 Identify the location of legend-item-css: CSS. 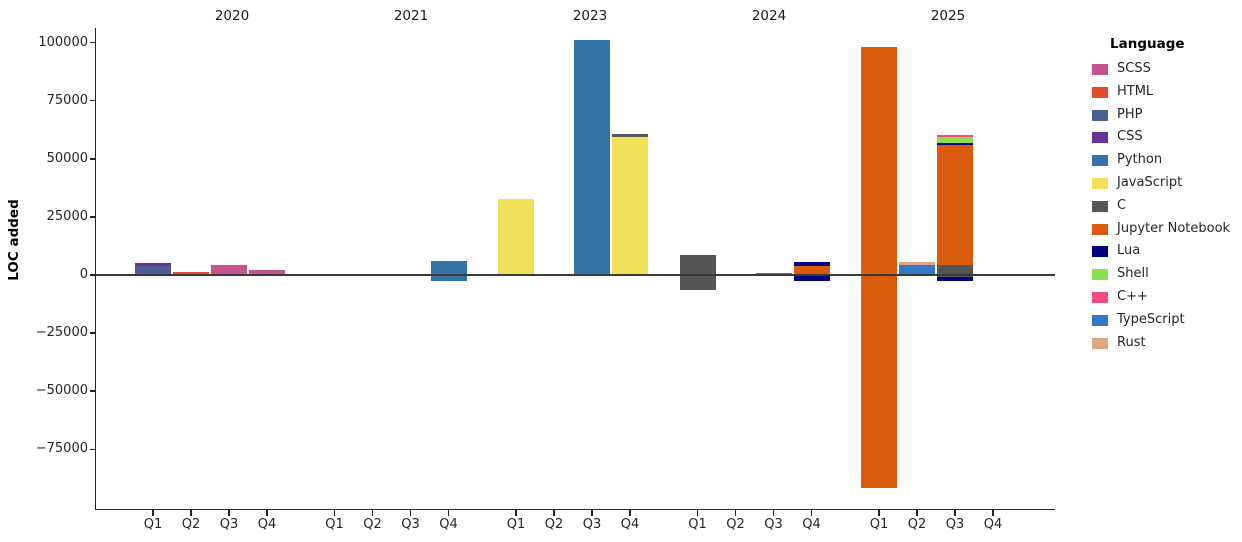
(1167, 139).